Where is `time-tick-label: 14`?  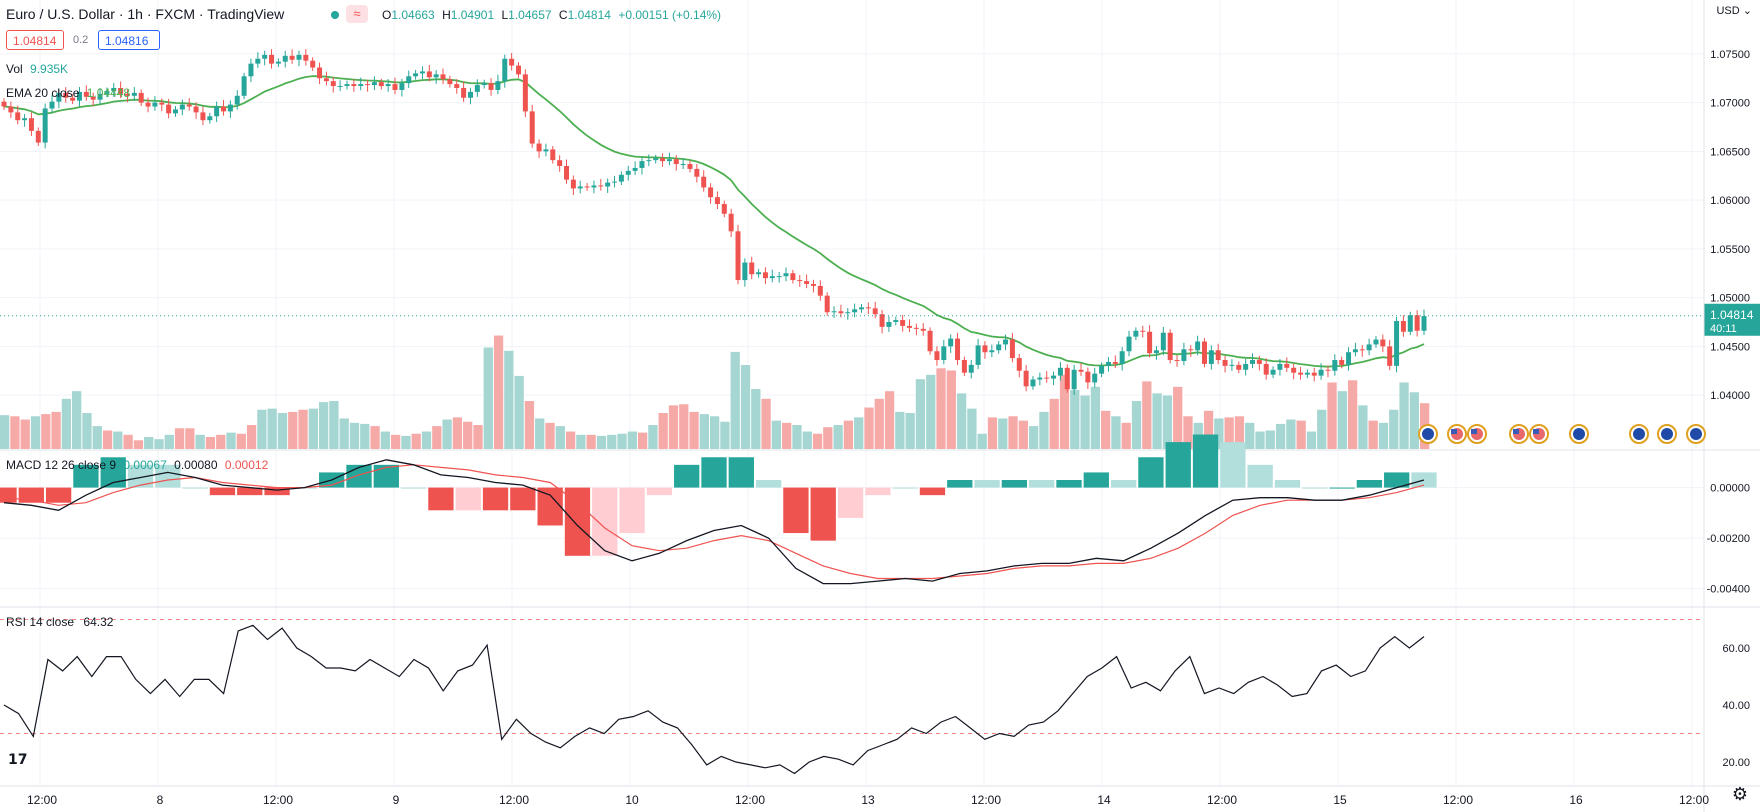 time-tick-label: 14 is located at coordinates (1104, 800).